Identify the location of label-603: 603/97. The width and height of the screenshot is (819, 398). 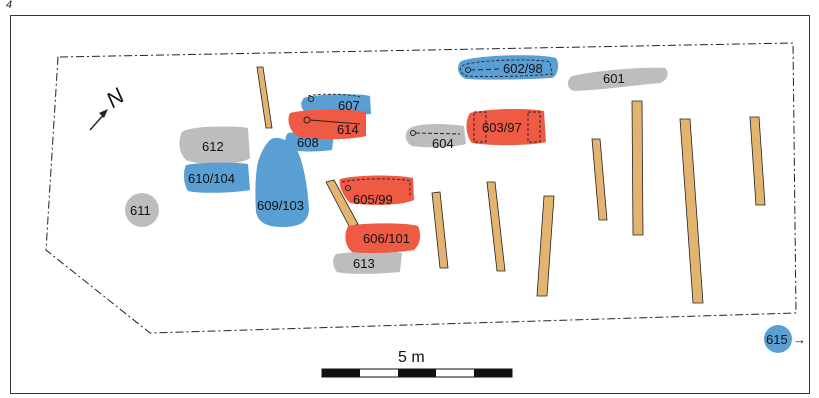
(502, 127).